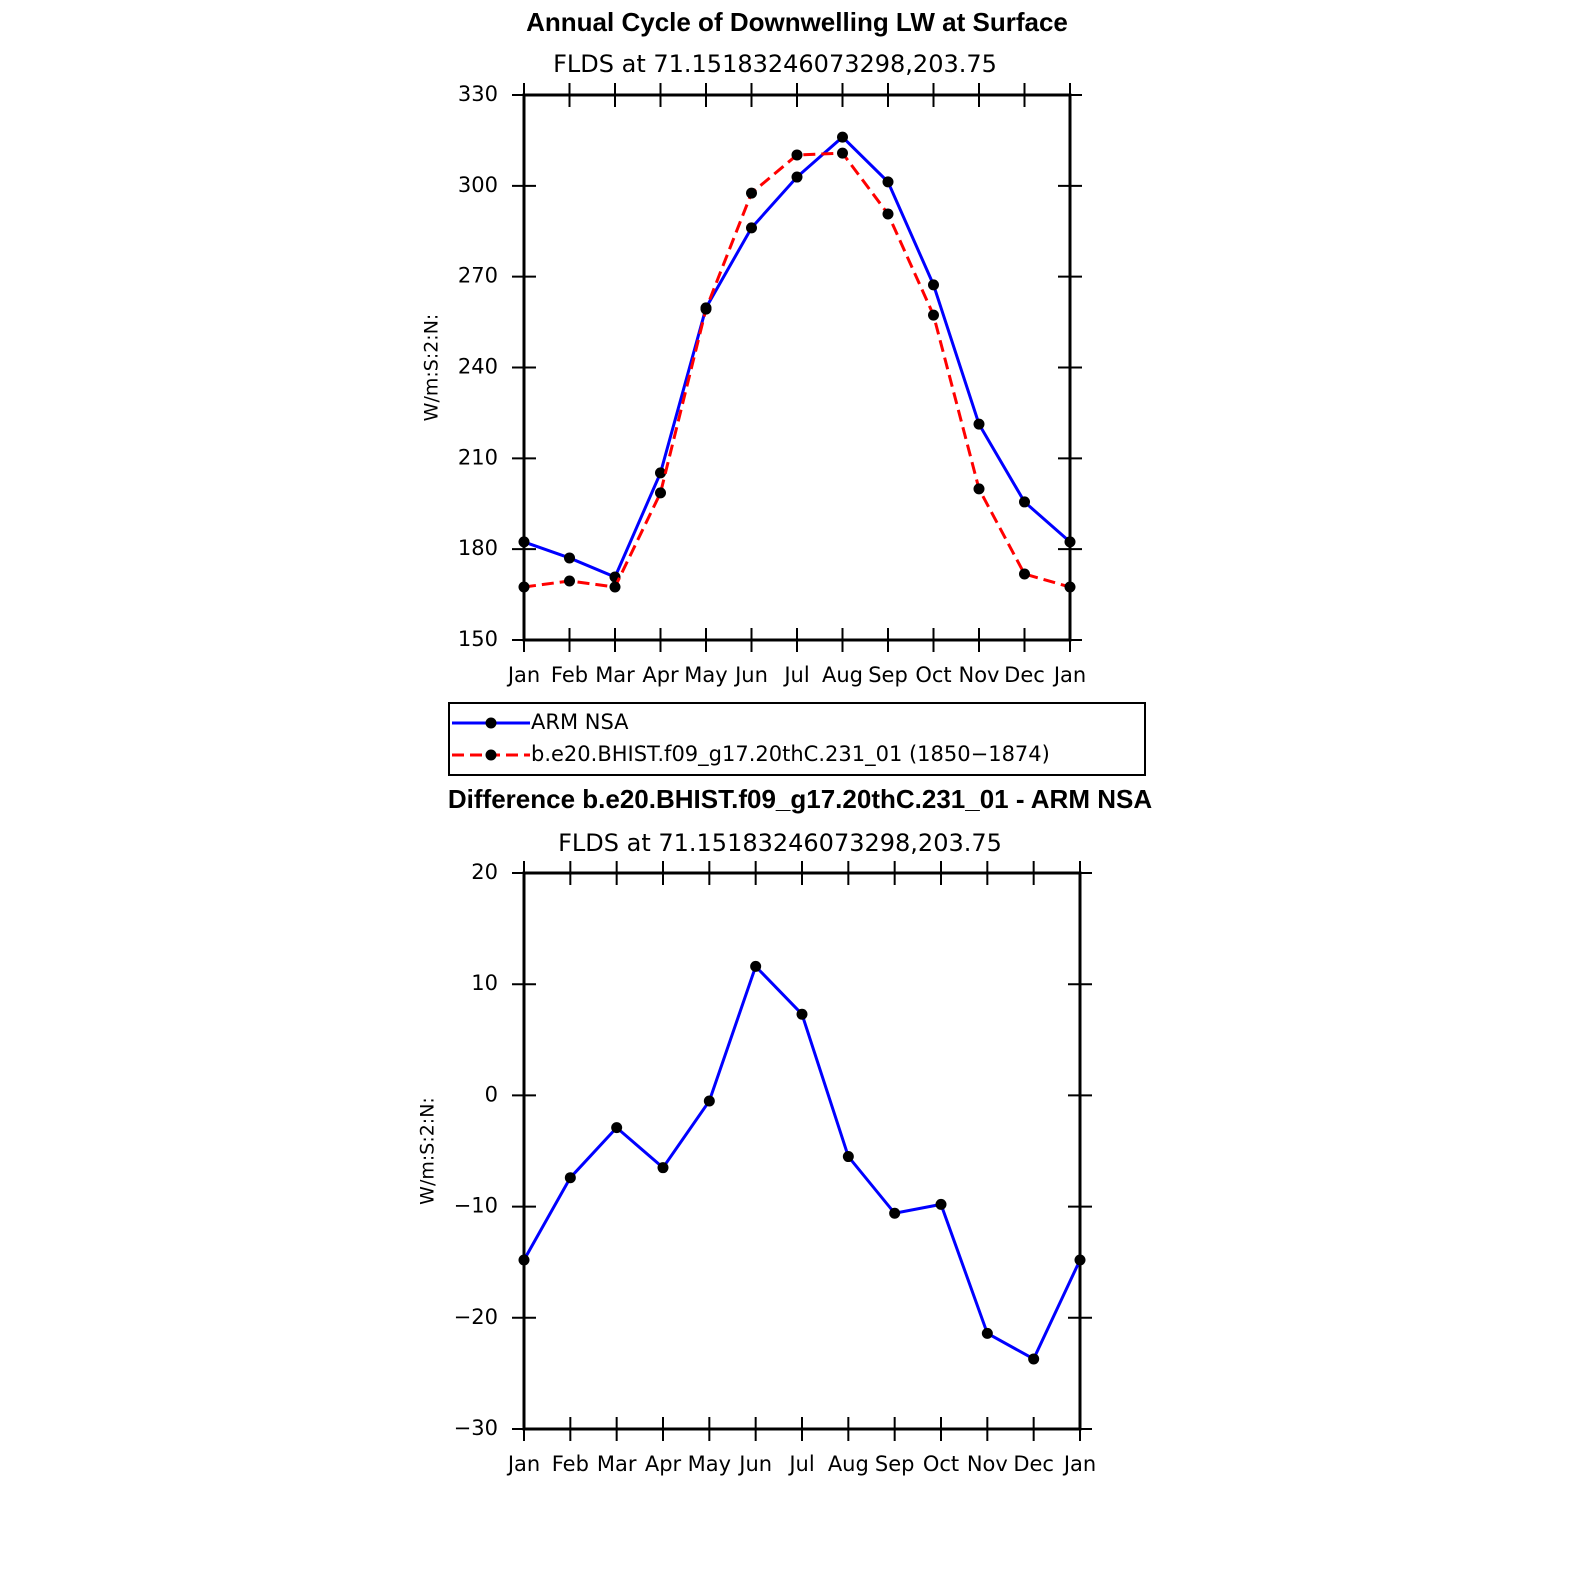 This screenshot has height=1574, width=1574. I want to click on y-tick-label: 300, so click(478, 185).